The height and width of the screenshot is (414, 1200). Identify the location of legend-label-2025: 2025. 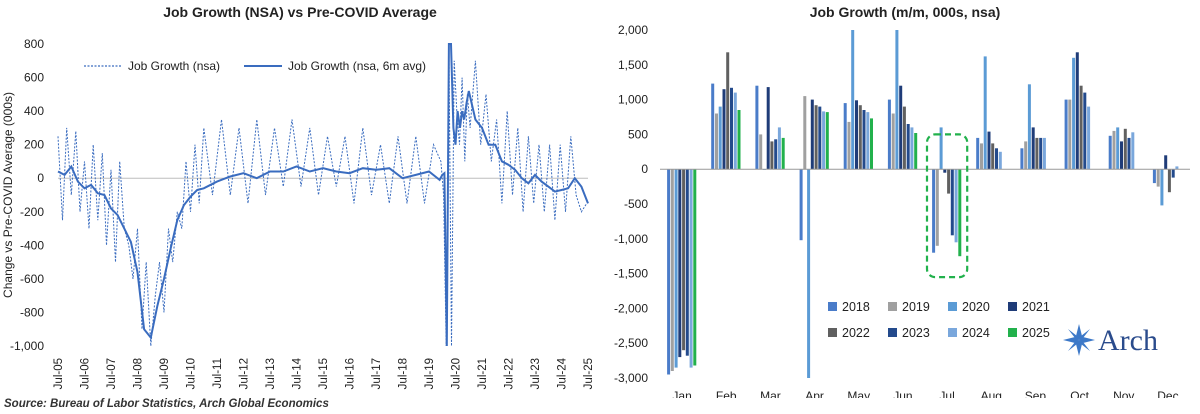
(1036, 333).